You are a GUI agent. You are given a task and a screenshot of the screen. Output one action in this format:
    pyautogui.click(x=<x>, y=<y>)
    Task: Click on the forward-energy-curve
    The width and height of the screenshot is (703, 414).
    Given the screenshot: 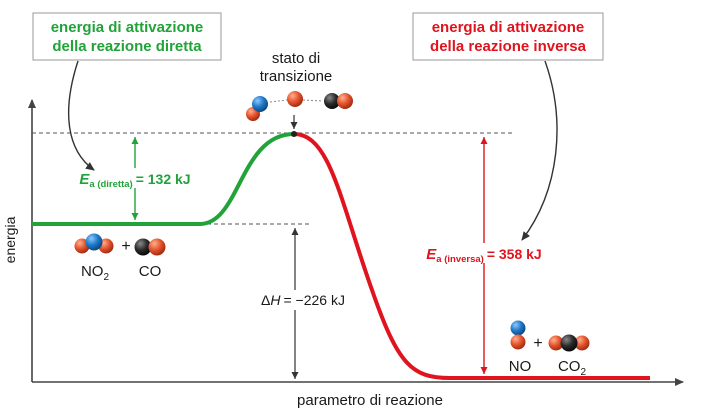 What is the action you would take?
    pyautogui.click(x=163, y=179)
    